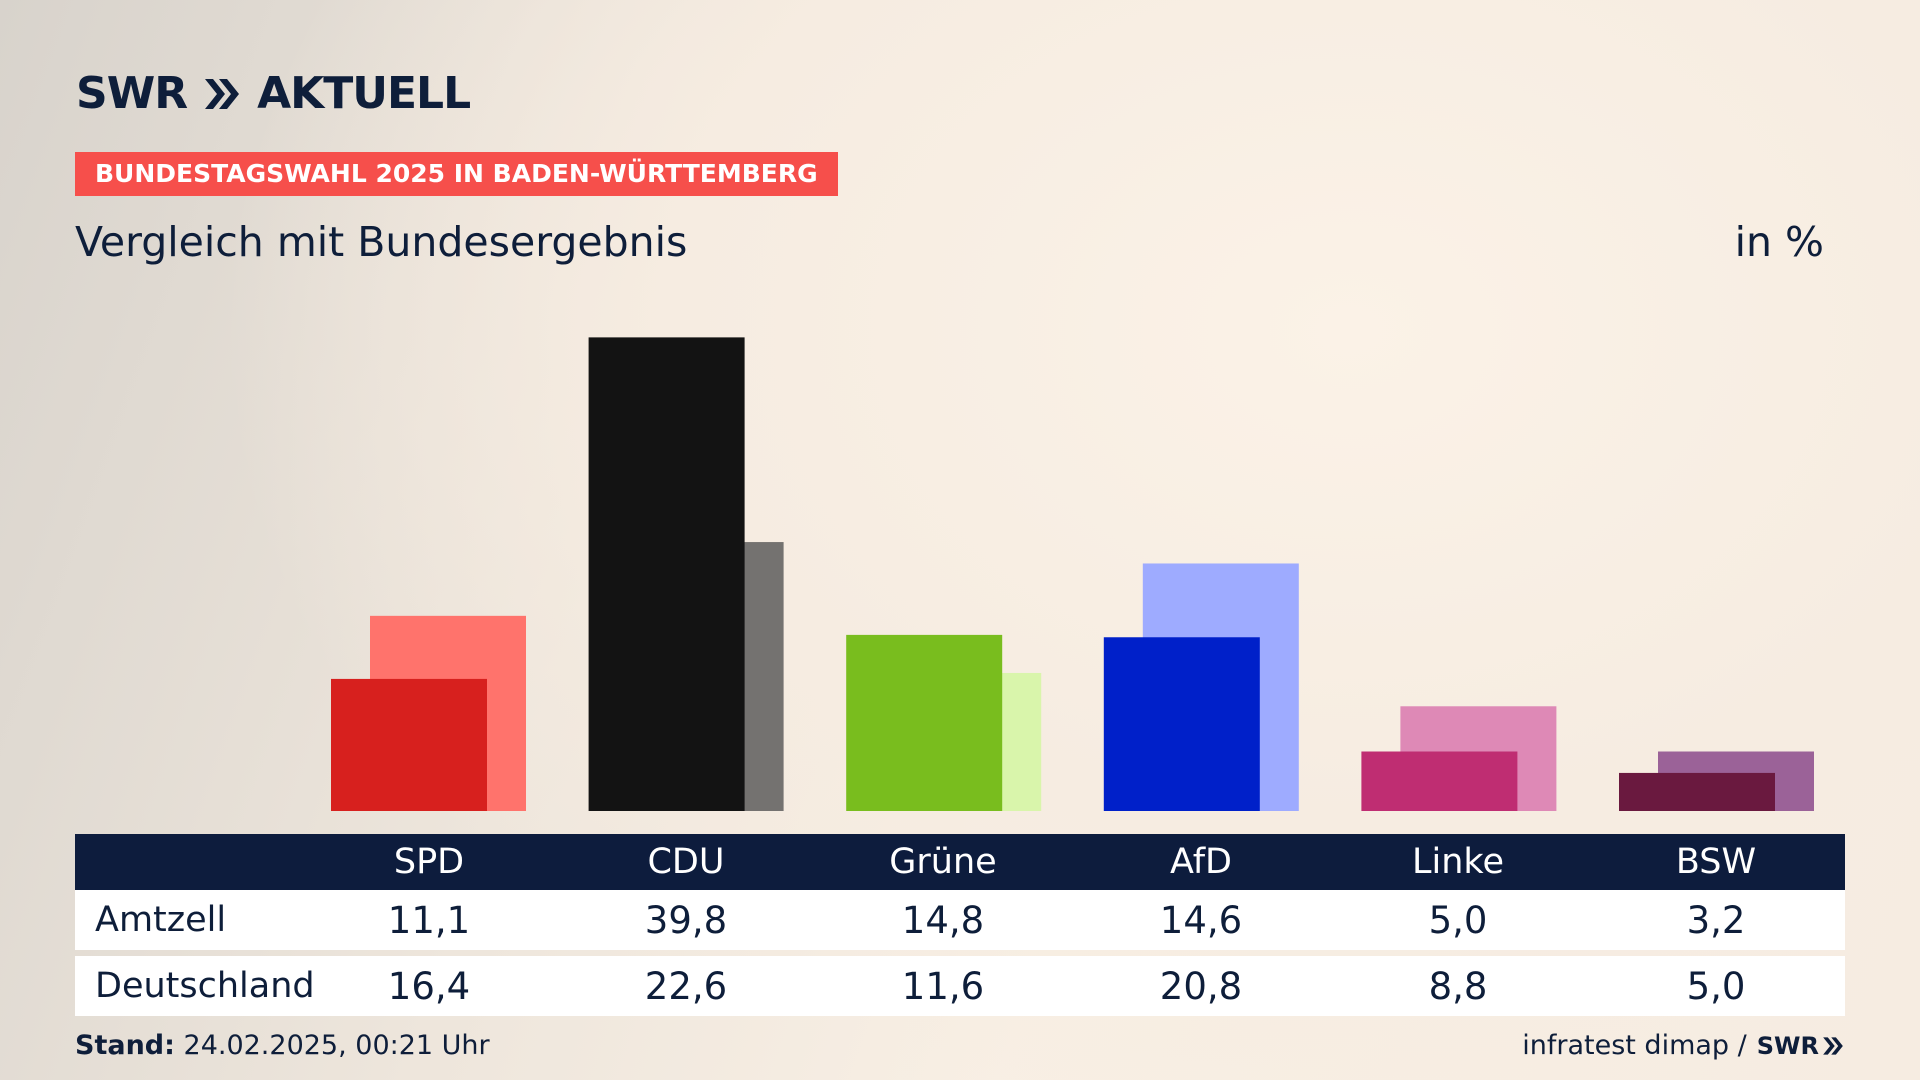  What do you see at coordinates (1201, 986) in the screenshot?
I see `table-cell: 20,8` at bounding box center [1201, 986].